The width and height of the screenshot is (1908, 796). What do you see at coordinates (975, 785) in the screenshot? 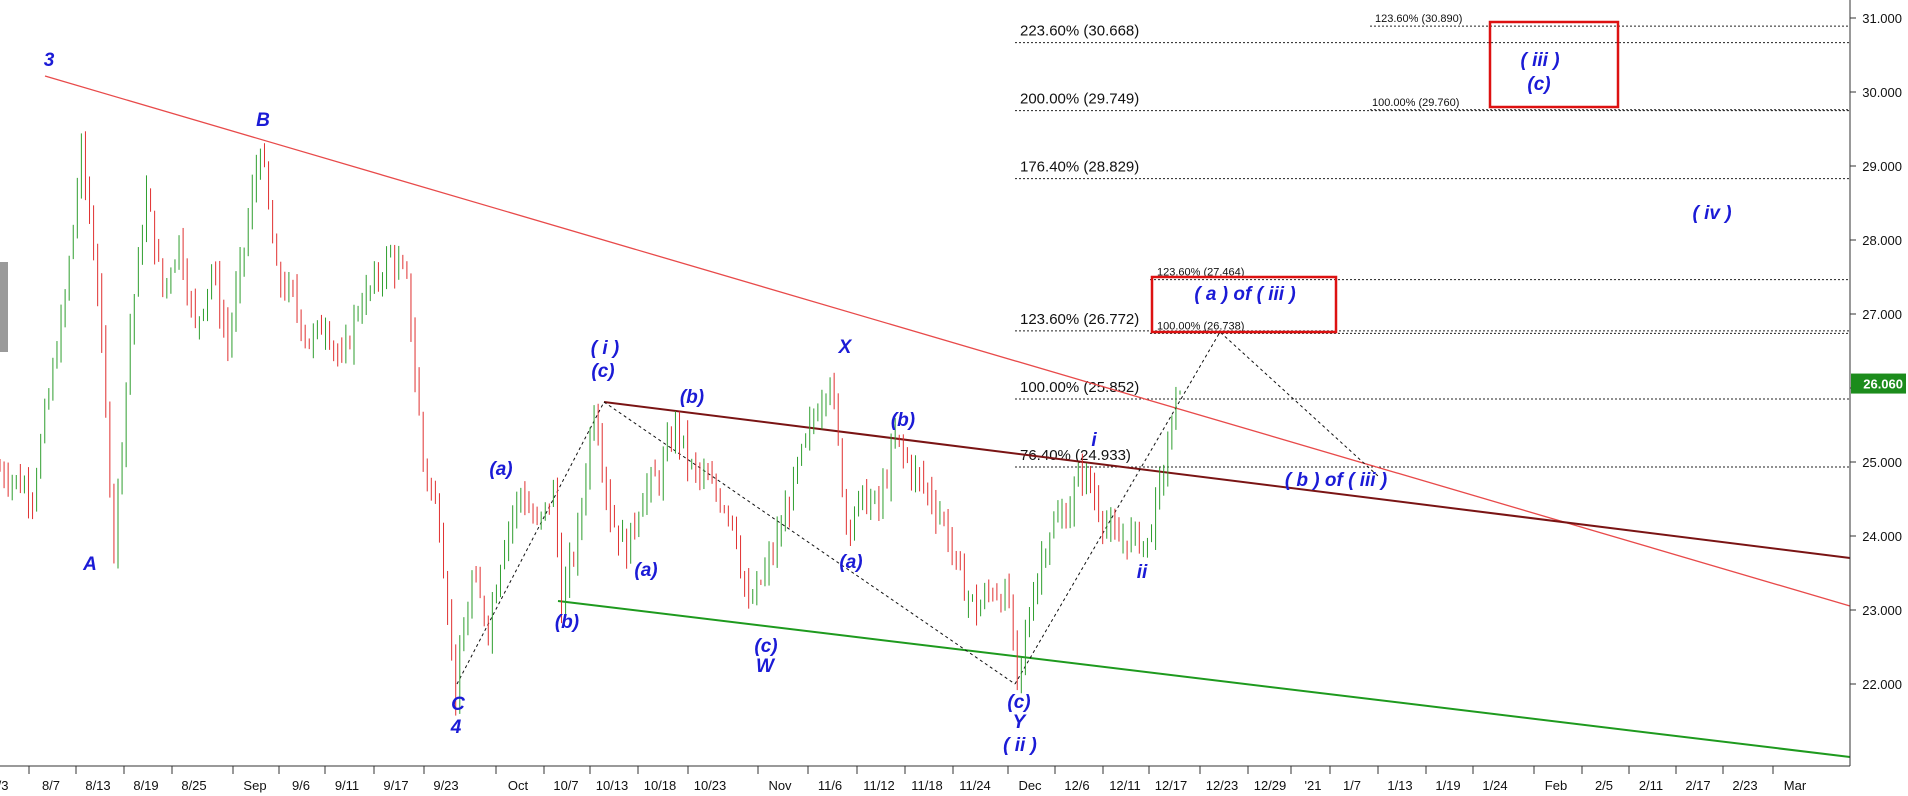
I see `x-tick-label: 11/24` at bounding box center [975, 785].